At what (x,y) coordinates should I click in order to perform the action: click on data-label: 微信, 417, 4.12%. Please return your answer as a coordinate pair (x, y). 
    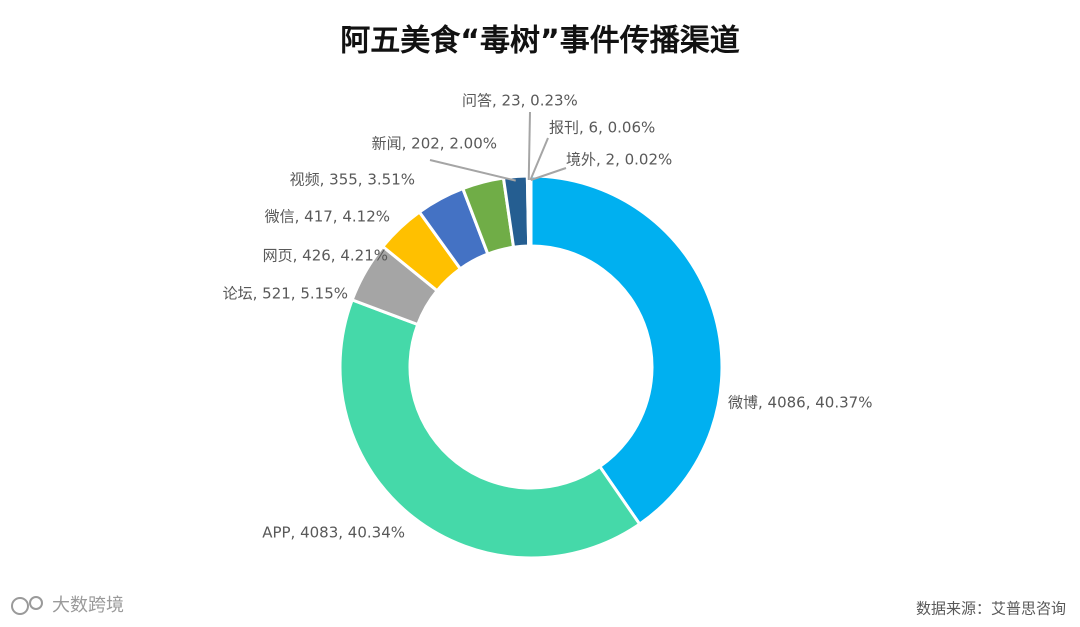
    Looking at the image, I should click on (327, 217).